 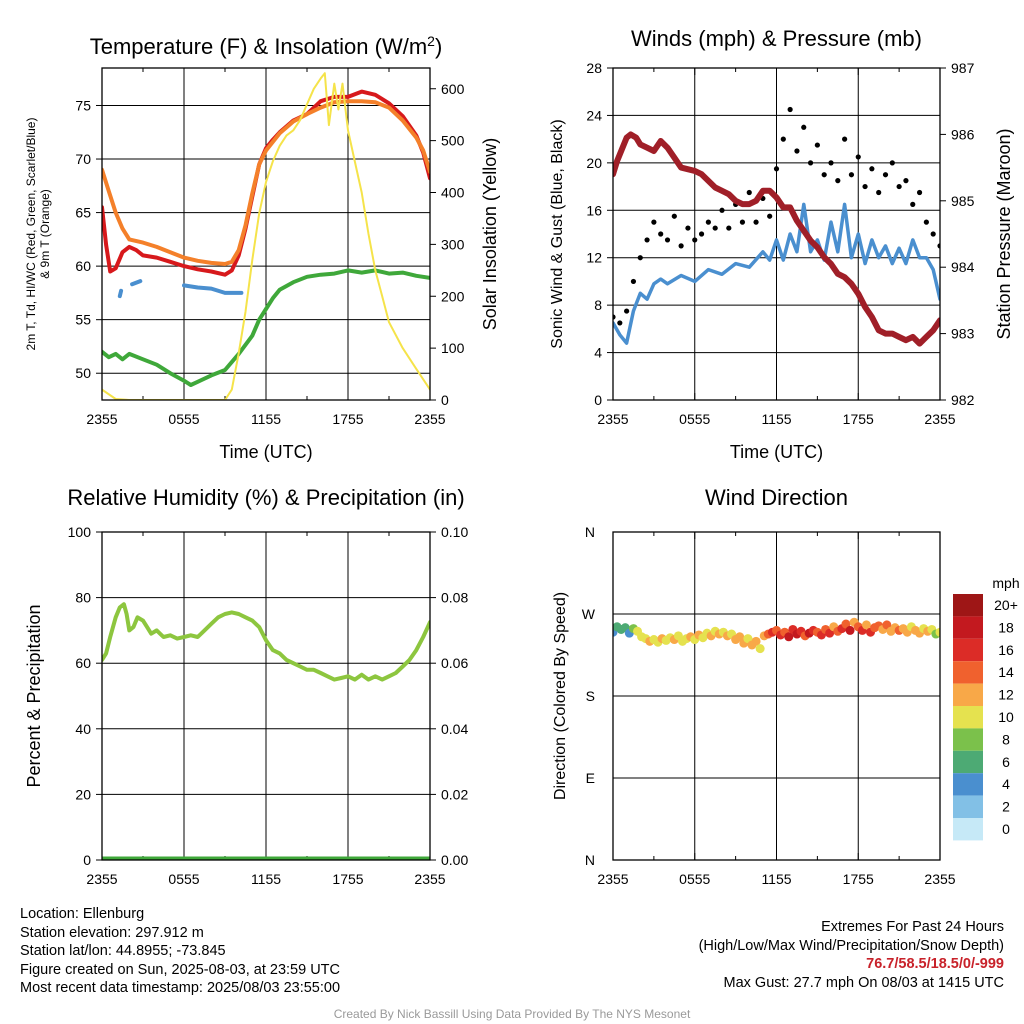 I want to click on y-tick-label: 70, so click(x=83, y=159).